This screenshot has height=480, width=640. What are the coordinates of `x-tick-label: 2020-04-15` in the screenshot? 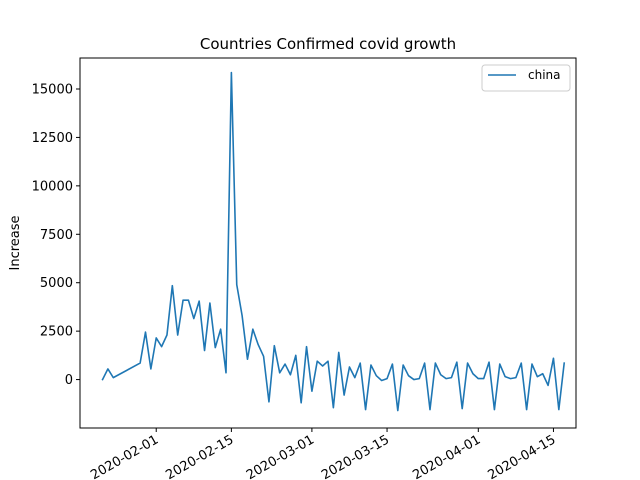 It's located at (522, 456).